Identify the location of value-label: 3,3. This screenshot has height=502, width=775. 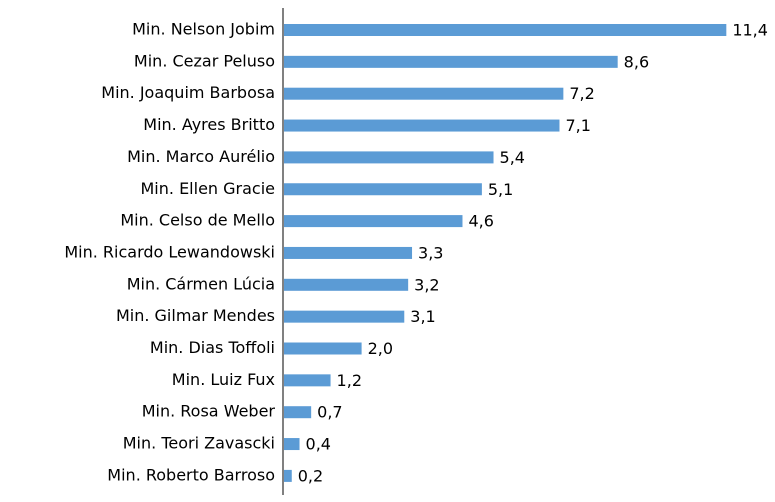
(430, 252).